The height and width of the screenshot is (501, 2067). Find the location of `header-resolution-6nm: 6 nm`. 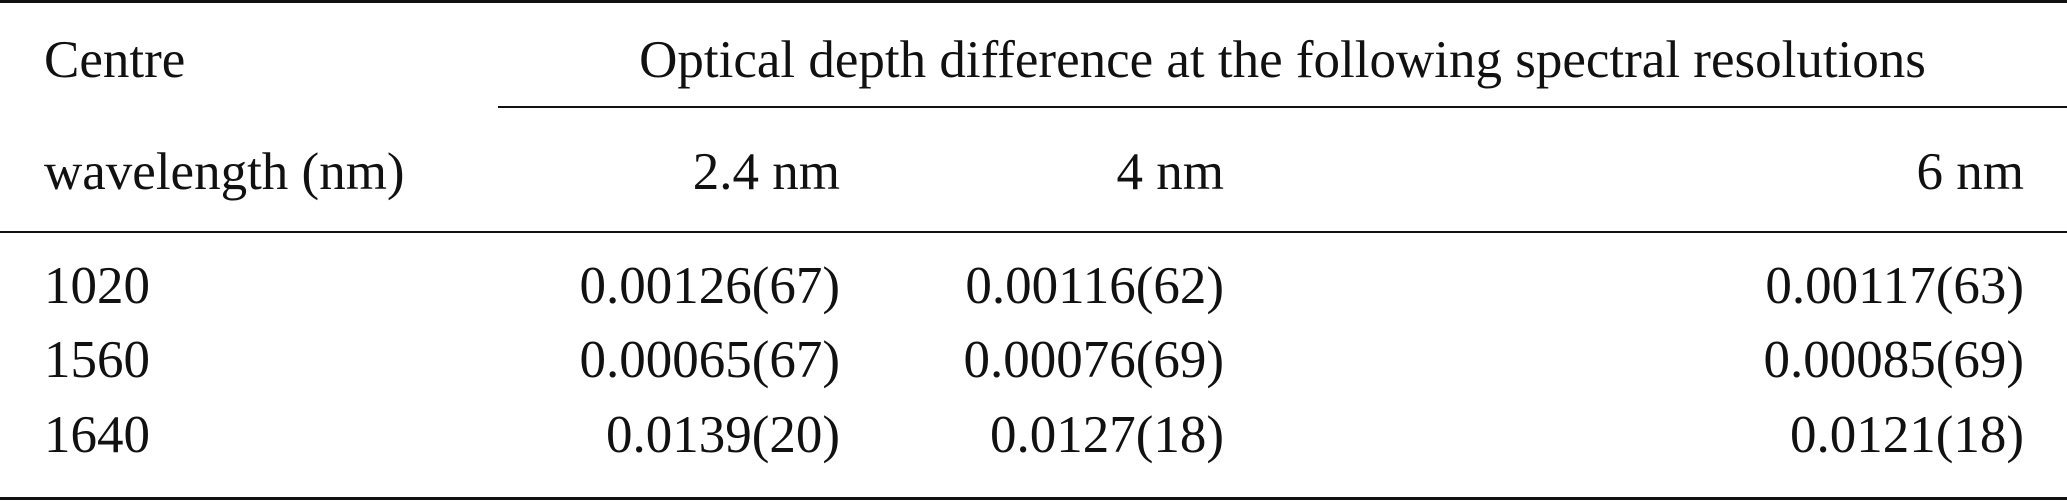

header-resolution-6nm: 6 nm is located at coordinates (1970, 172).